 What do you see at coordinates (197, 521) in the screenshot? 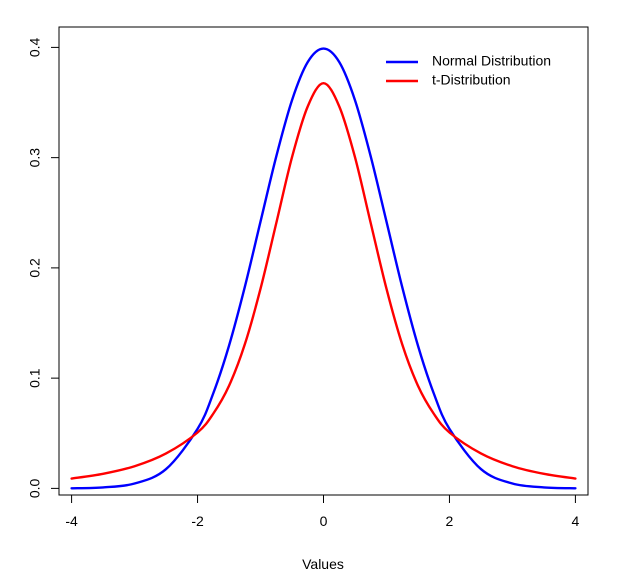
I see `x-tick-label: -2` at bounding box center [197, 521].